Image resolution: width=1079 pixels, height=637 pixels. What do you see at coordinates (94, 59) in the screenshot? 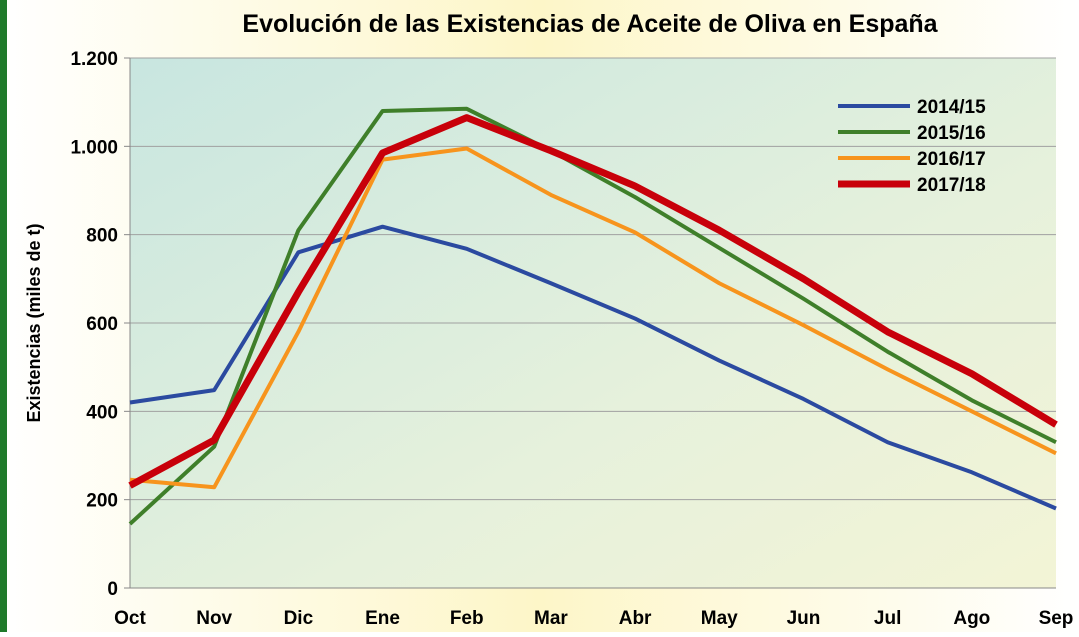
I see `y-tick-label: 1.200` at bounding box center [94, 59].